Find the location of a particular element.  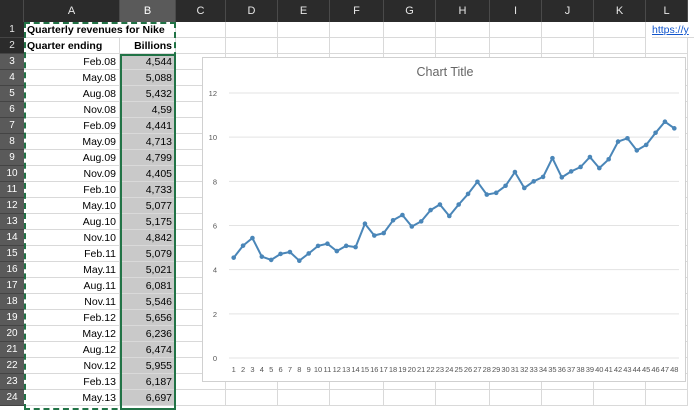

select-all-corner is located at coordinates (12, 11).